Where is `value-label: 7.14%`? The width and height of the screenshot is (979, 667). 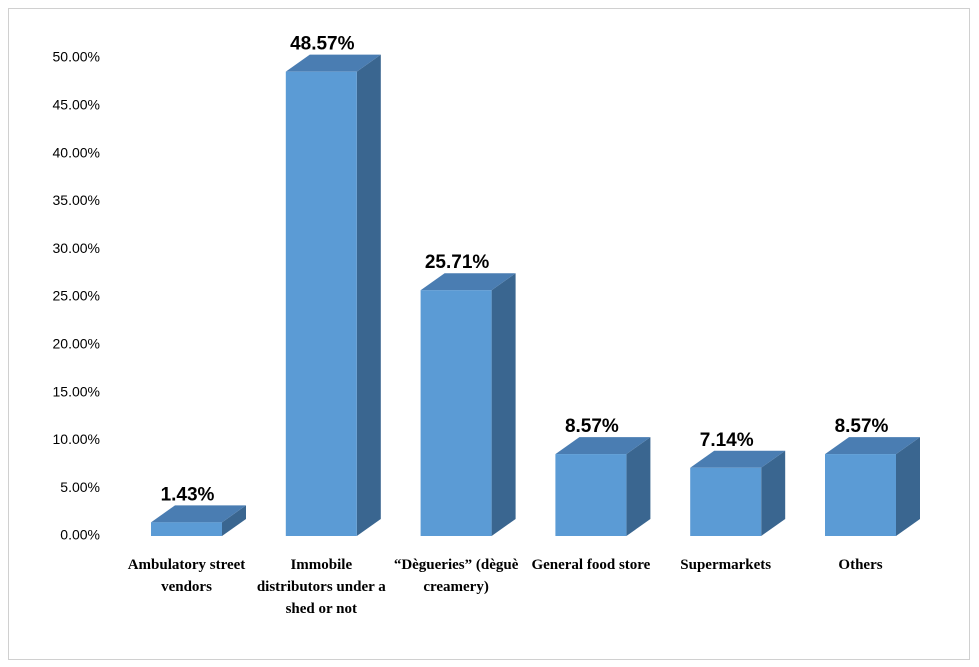
value-label: 7.14% is located at coordinates (727, 440).